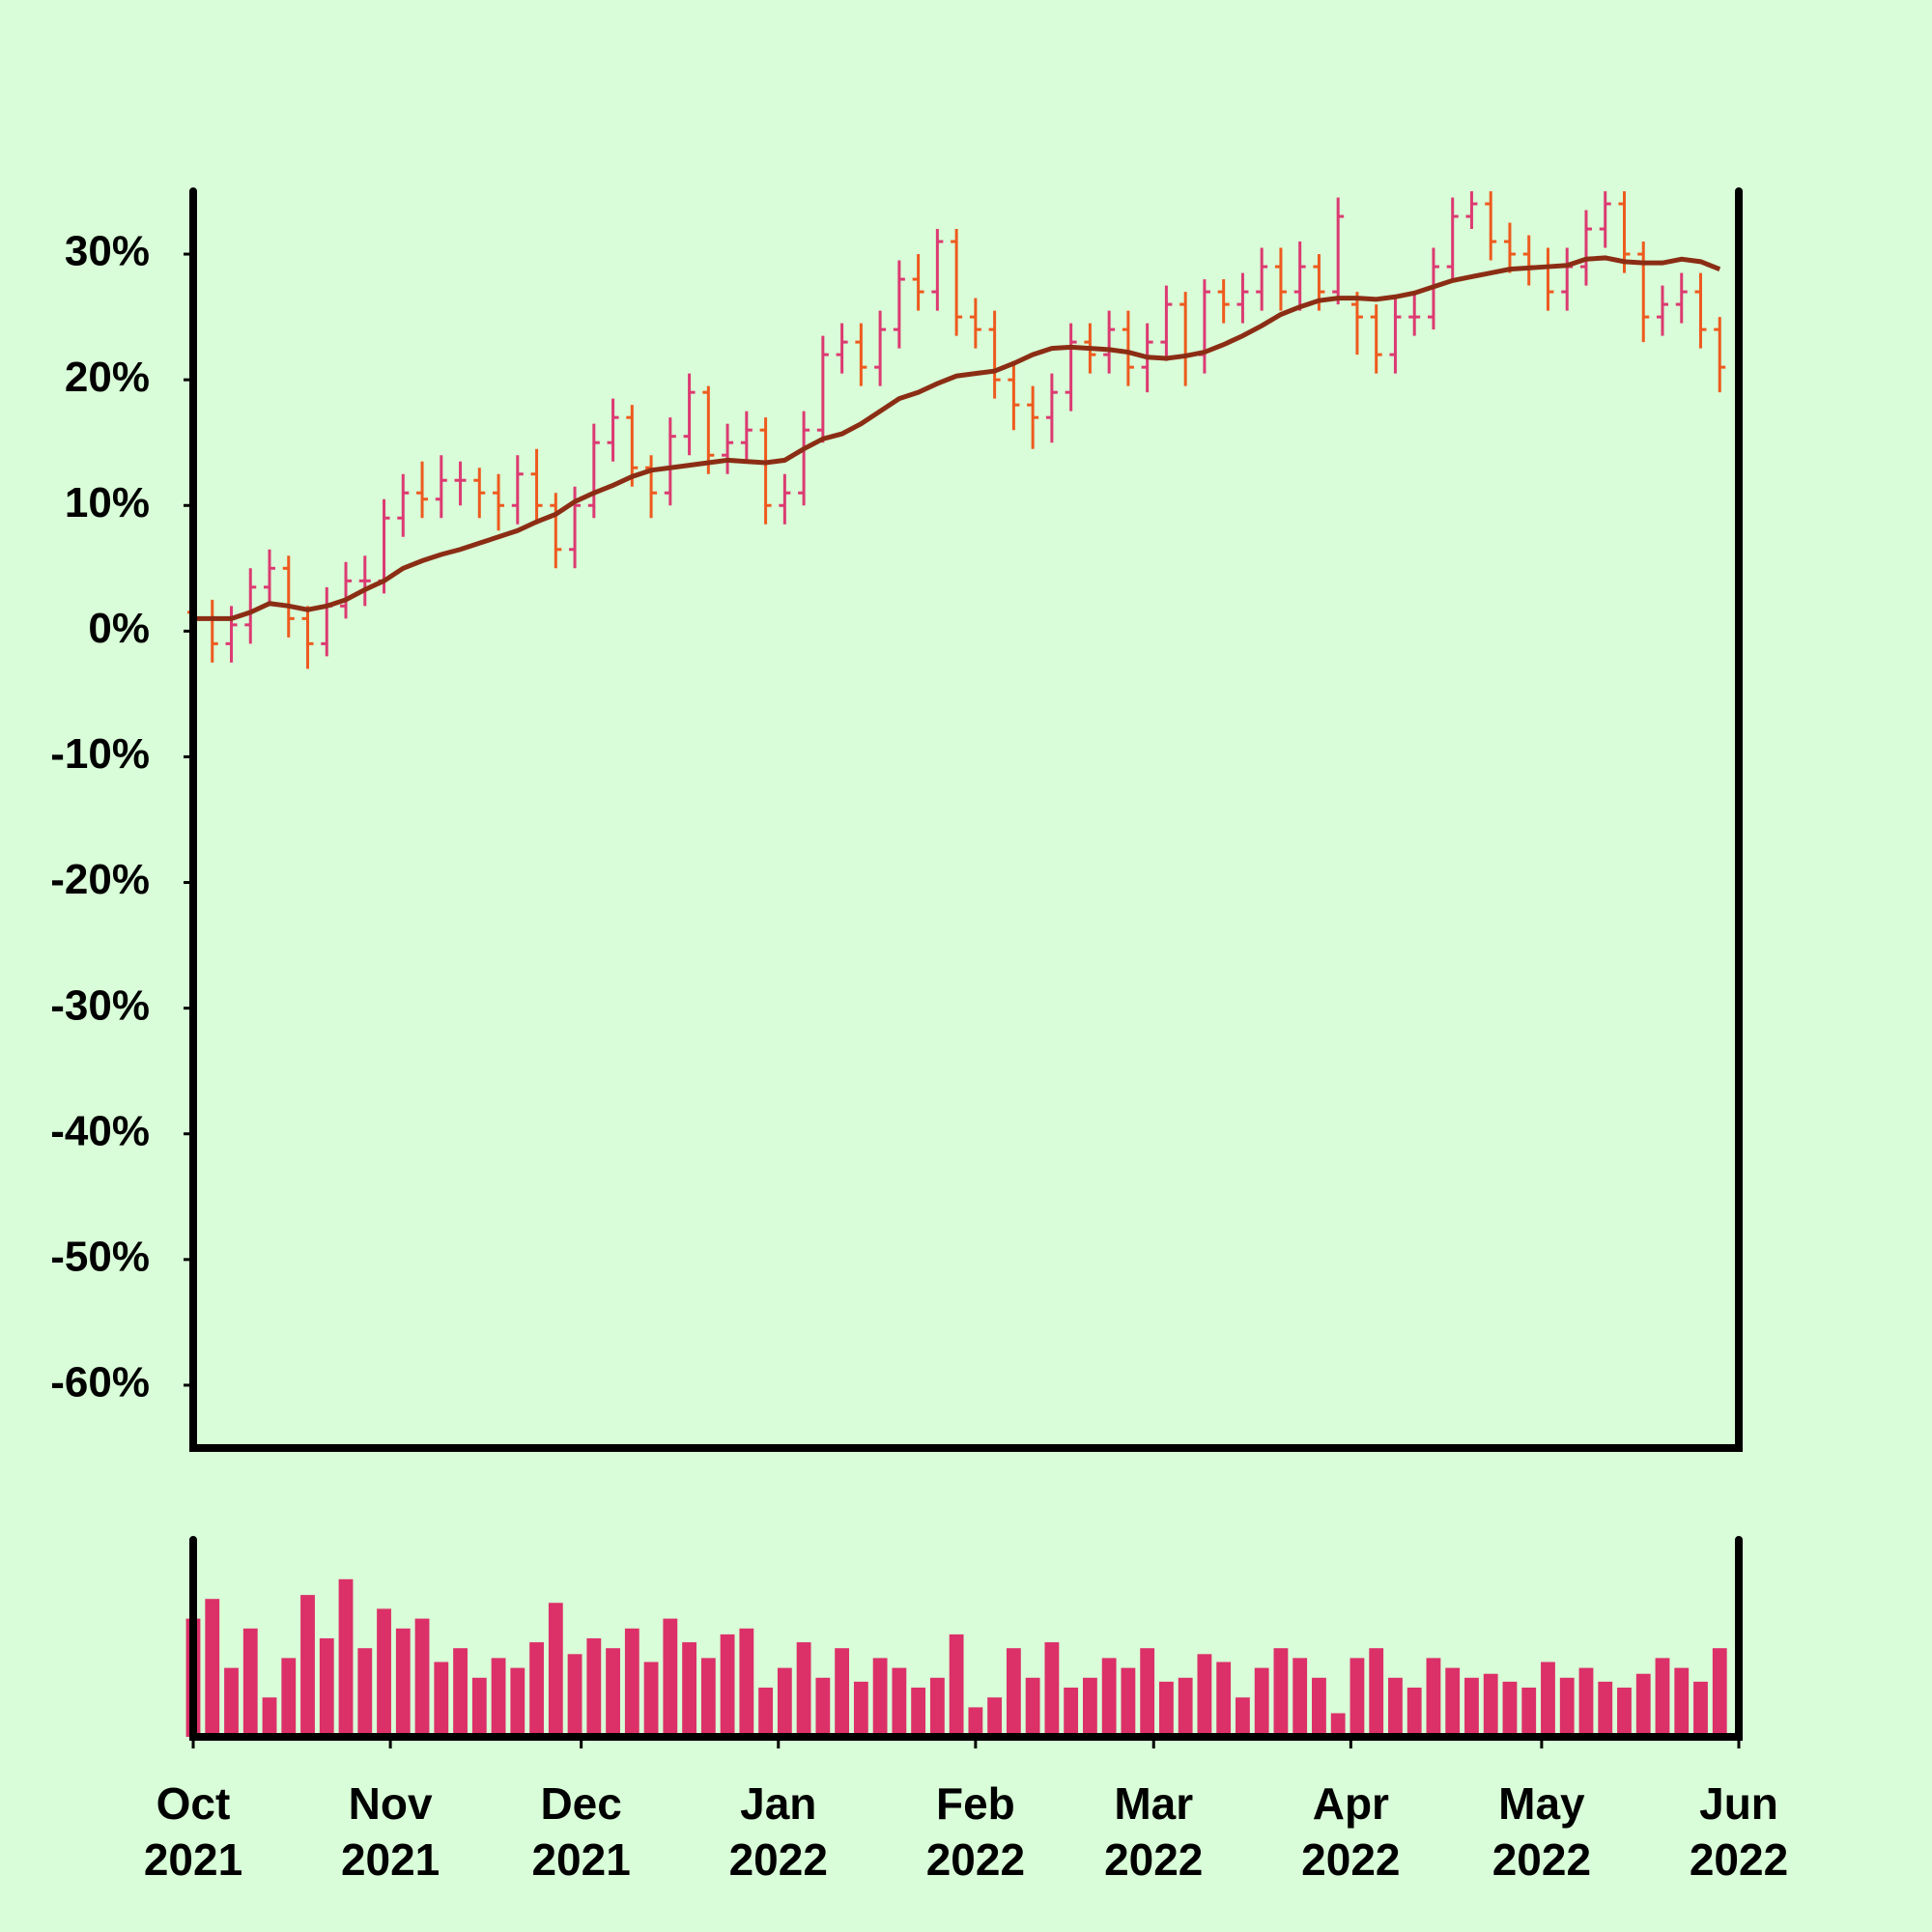 This screenshot has width=1932, height=1932. Describe the element at coordinates (100, 1382) in the screenshot. I see `y-tick-label: -60%` at that location.